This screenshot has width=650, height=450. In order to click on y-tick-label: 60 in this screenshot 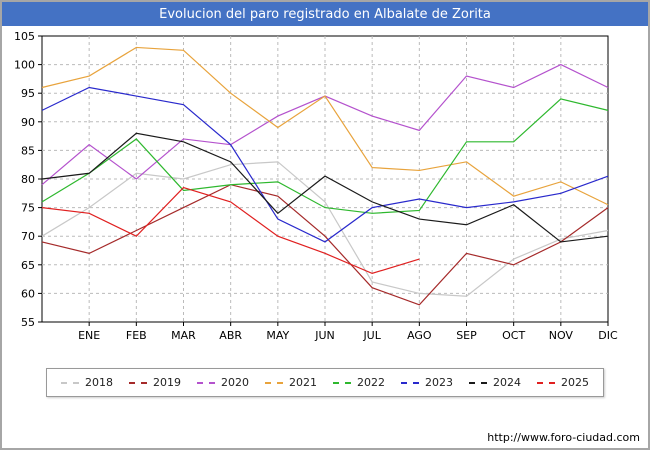, I will do `click(28, 293)`.